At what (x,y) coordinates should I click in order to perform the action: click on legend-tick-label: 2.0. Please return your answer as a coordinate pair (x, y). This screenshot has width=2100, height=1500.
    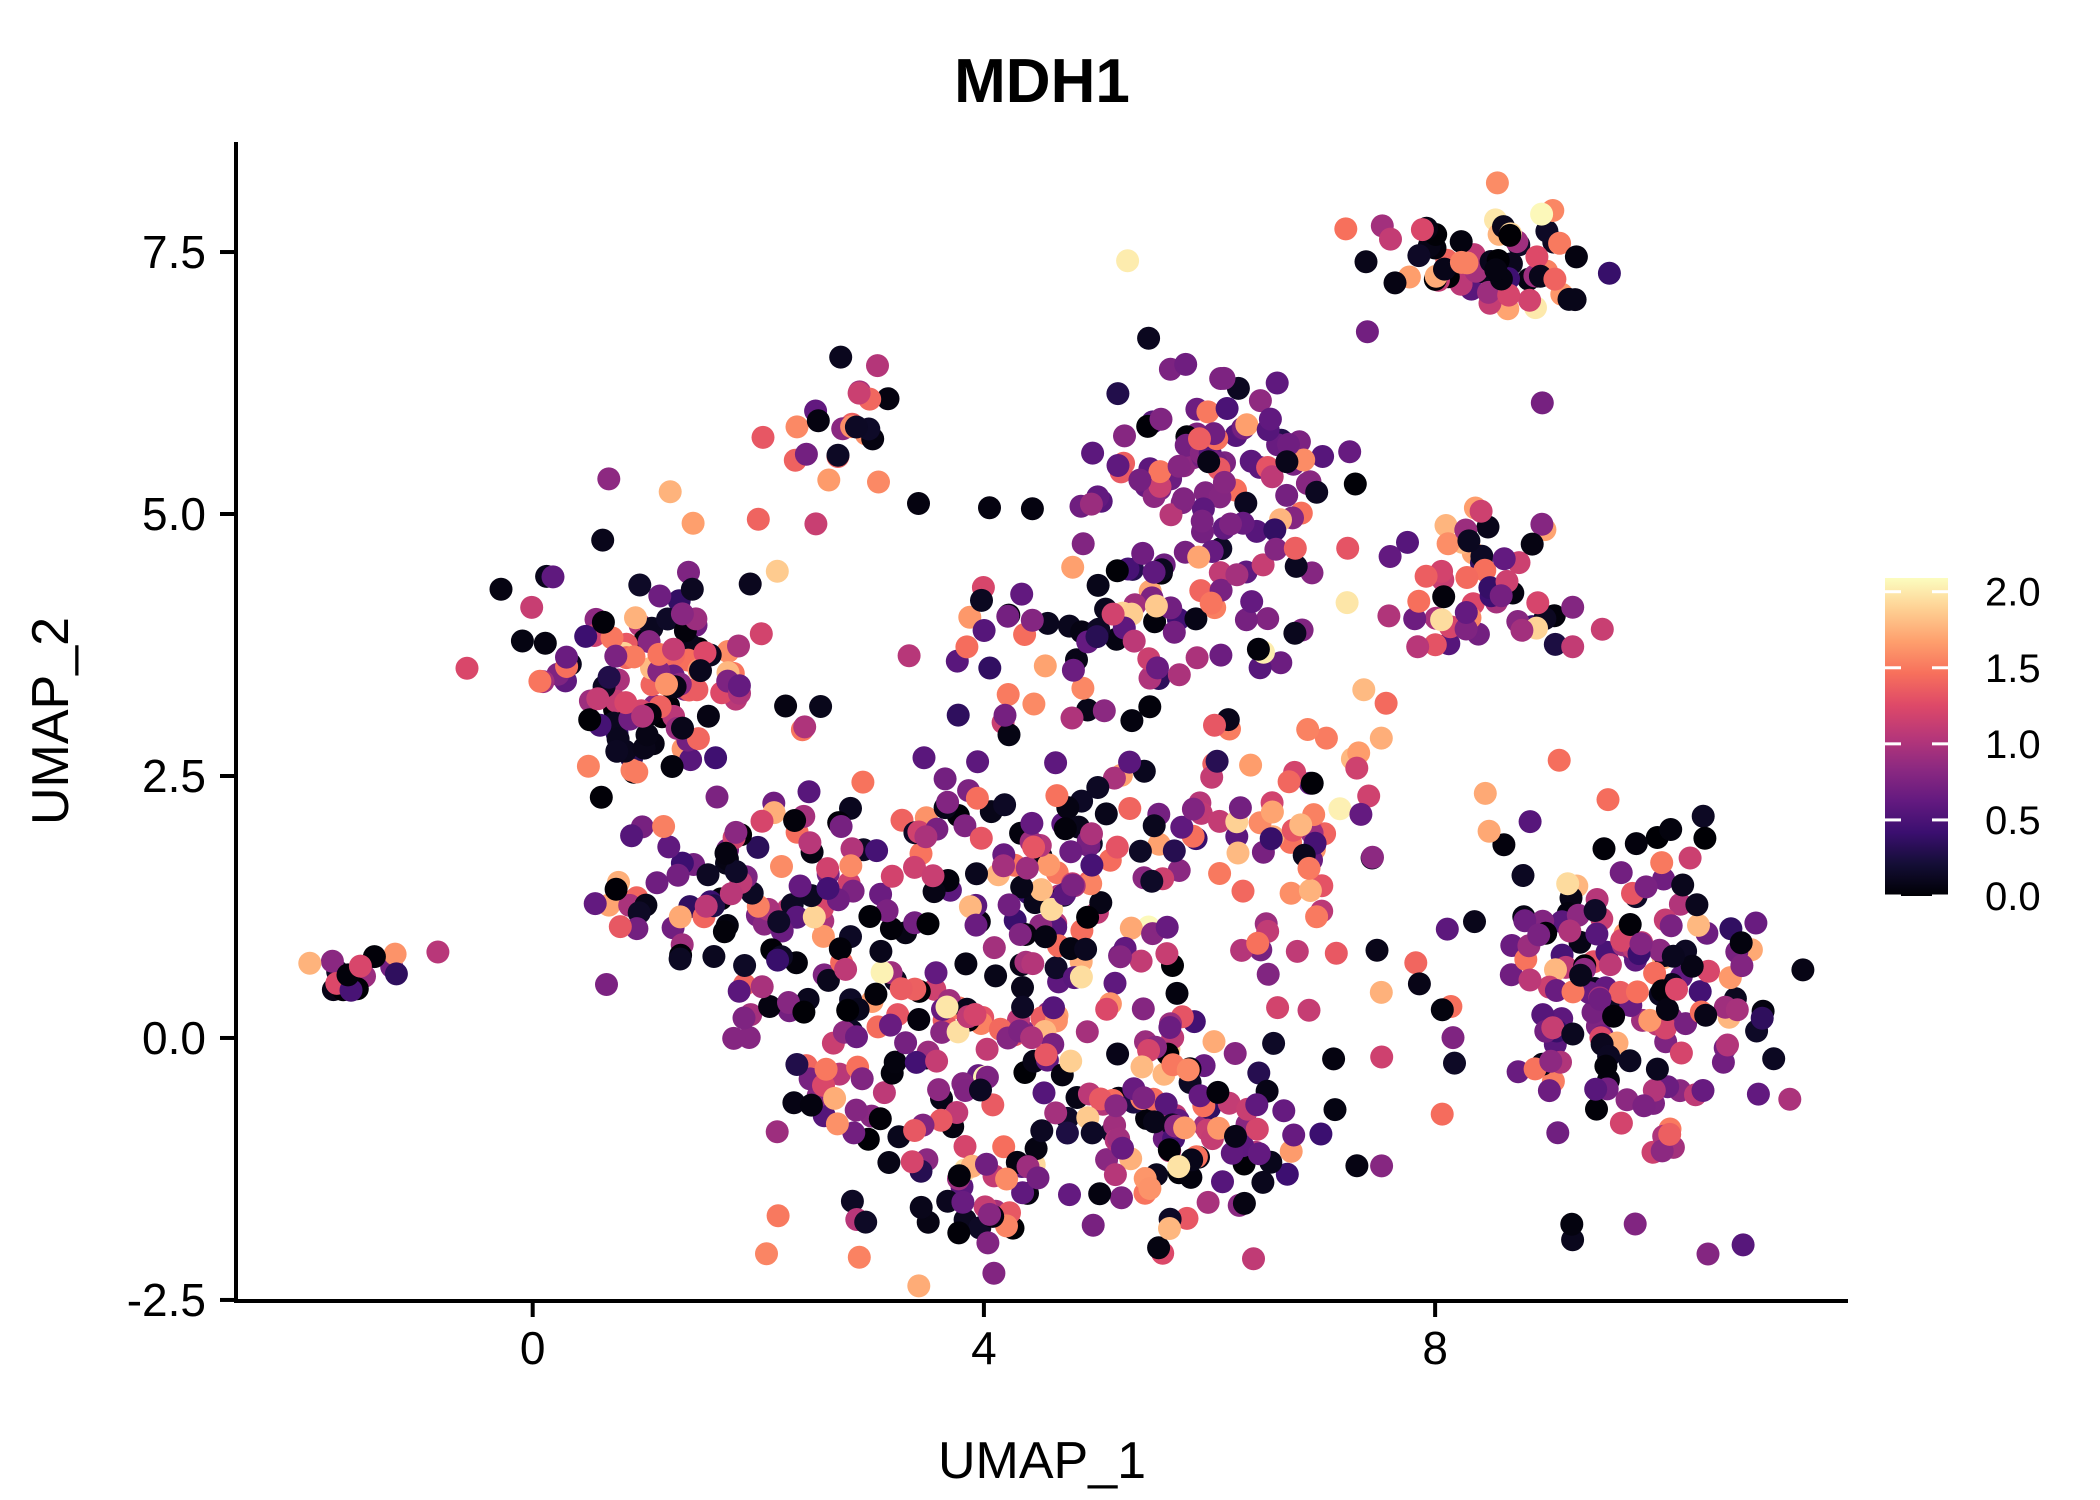
    Looking at the image, I should click on (2013, 593).